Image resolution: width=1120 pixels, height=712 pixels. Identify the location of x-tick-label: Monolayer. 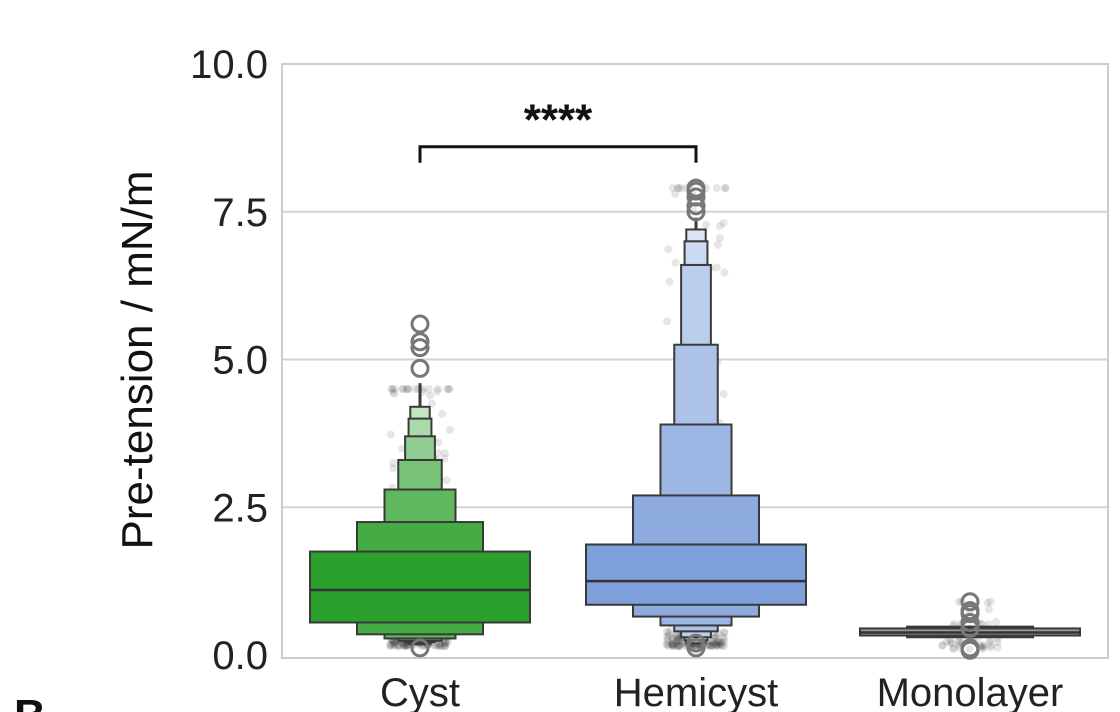
(970, 691).